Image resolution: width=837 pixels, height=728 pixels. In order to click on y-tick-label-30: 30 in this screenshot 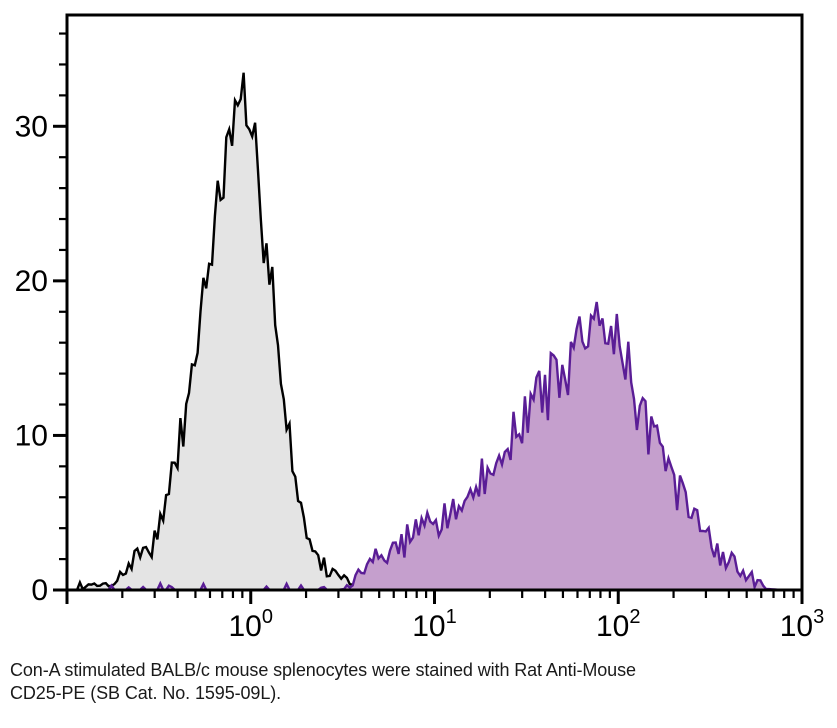, I will do `click(31, 126)`.